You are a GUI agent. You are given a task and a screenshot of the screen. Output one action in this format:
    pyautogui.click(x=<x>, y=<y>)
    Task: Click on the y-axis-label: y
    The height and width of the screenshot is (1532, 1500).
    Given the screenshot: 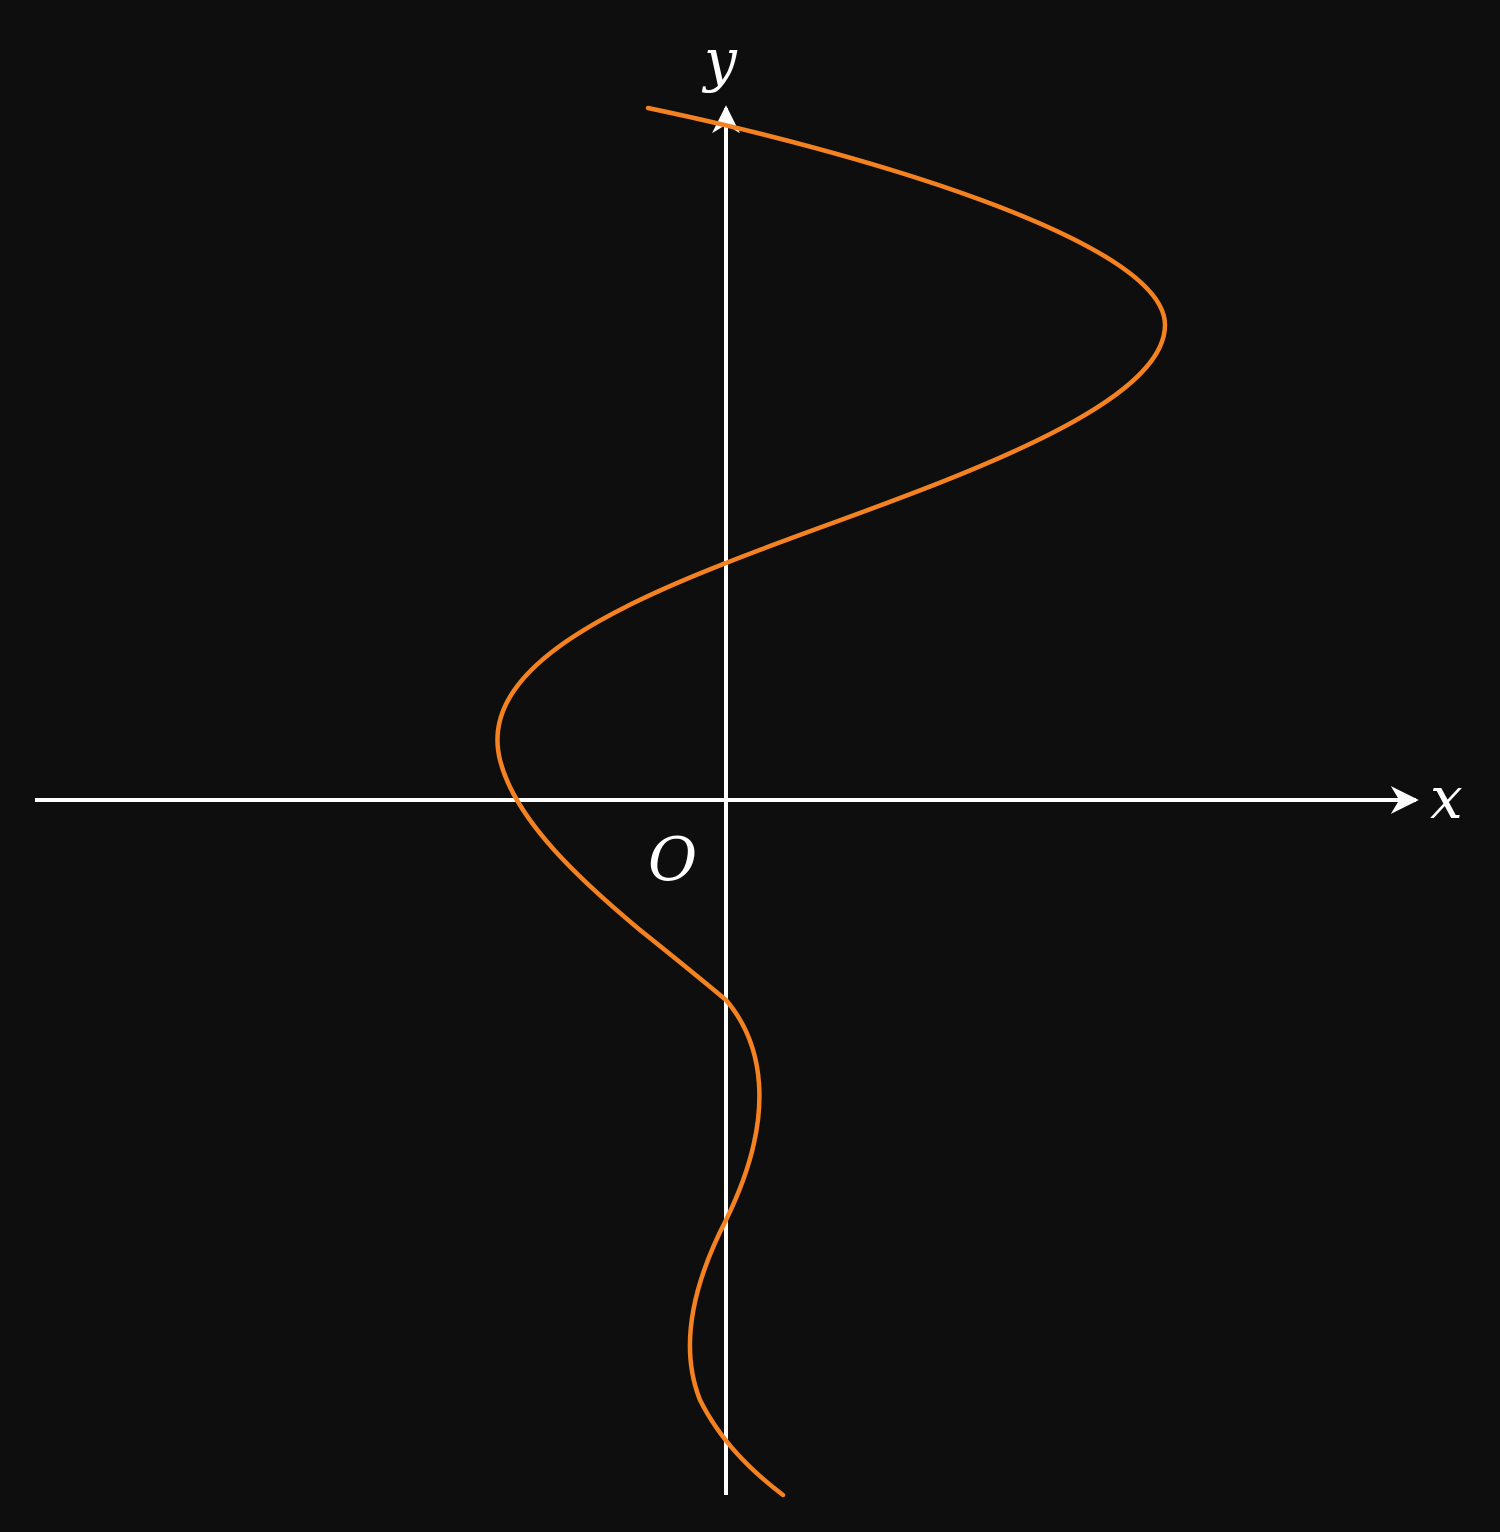 What is the action you would take?
    pyautogui.click(x=719, y=60)
    